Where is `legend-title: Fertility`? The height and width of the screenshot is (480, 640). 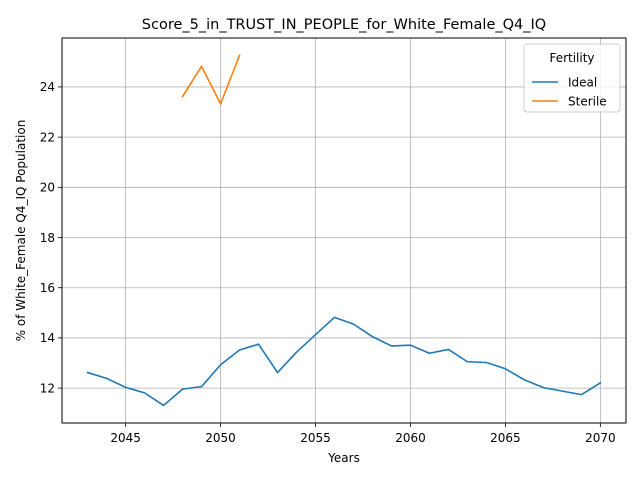 legend-title: Fertility is located at coordinates (571, 58).